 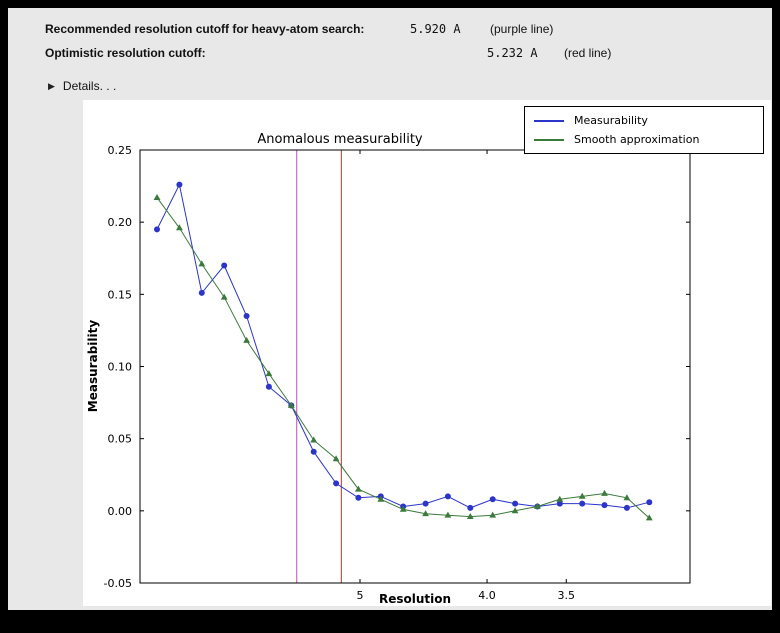 What do you see at coordinates (549, 139) in the screenshot?
I see `smooth-approximation-line-sample` at bounding box center [549, 139].